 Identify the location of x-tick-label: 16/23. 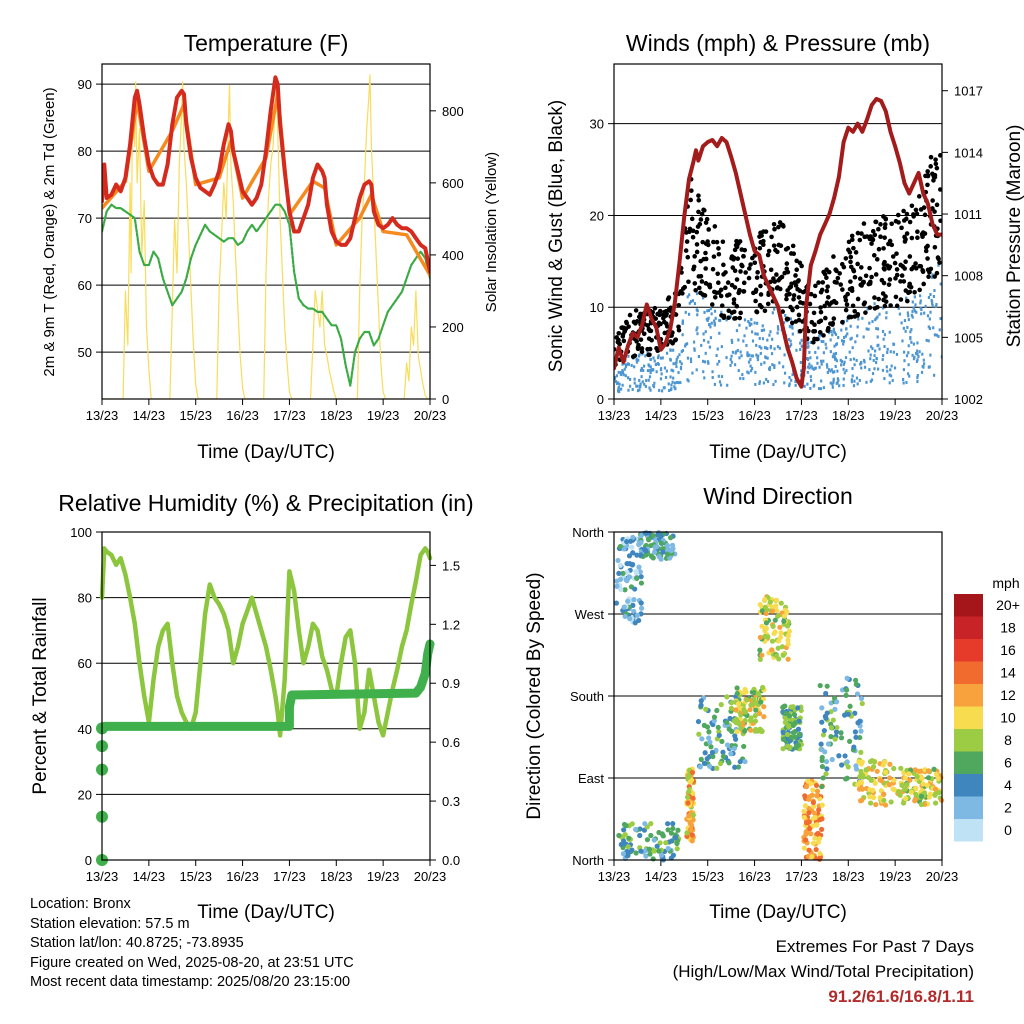
(242, 415).